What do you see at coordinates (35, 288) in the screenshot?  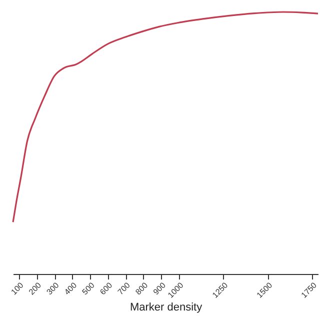 I see `x-tick-label: 200` at bounding box center [35, 288].